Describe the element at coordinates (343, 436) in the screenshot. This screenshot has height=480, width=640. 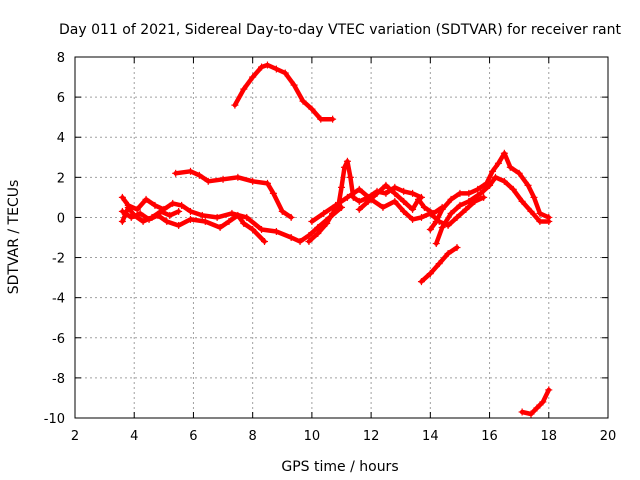
I see `x-tick-labels: 2 4 6 8 10 12 14 16 18 20` at that location.